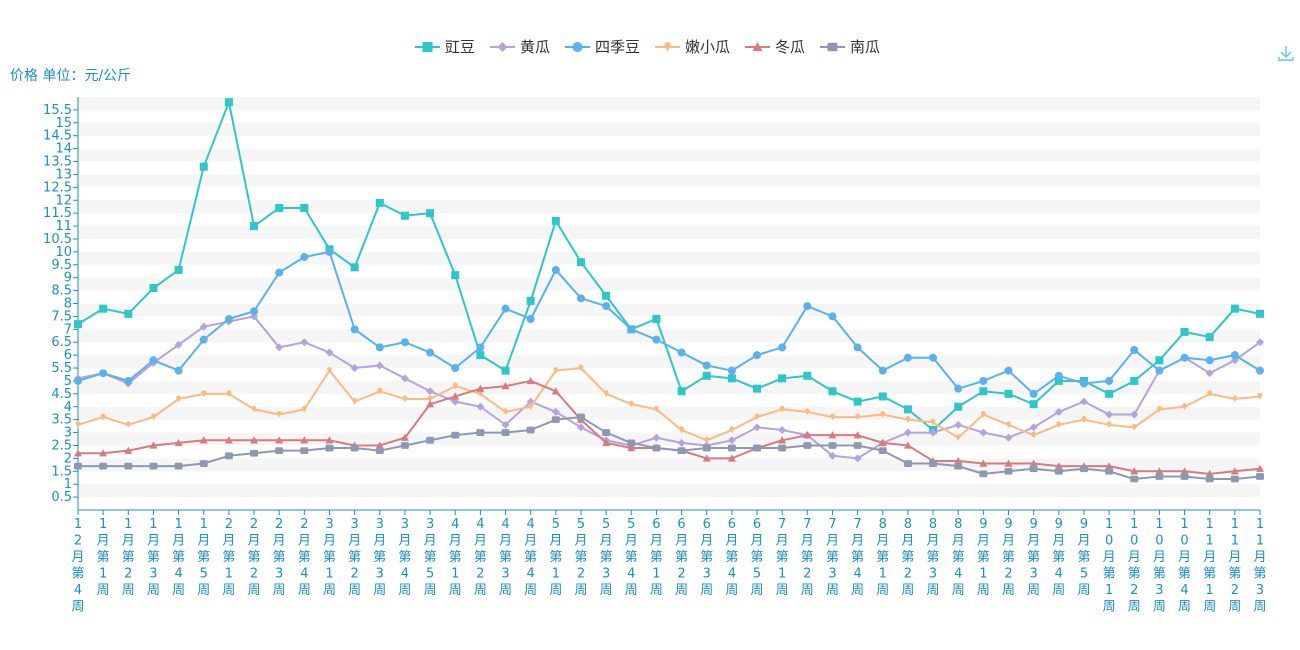 Image resolution: width=1300 pixels, height=650 pixels. What do you see at coordinates (61, 471) in the screenshot?
I see `y-tick-label: 1.5` at bounding box center [61, 471].